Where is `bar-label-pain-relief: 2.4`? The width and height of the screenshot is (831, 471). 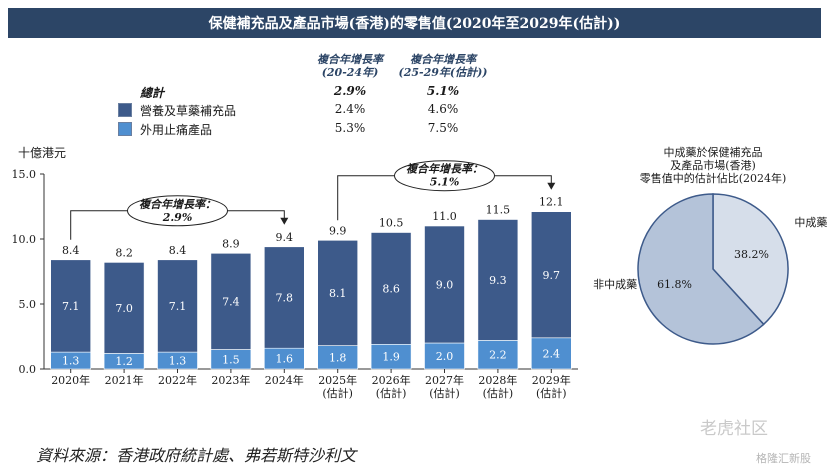
bar-label-pain-relief: 2.4 is located at coordinates (552, 353).